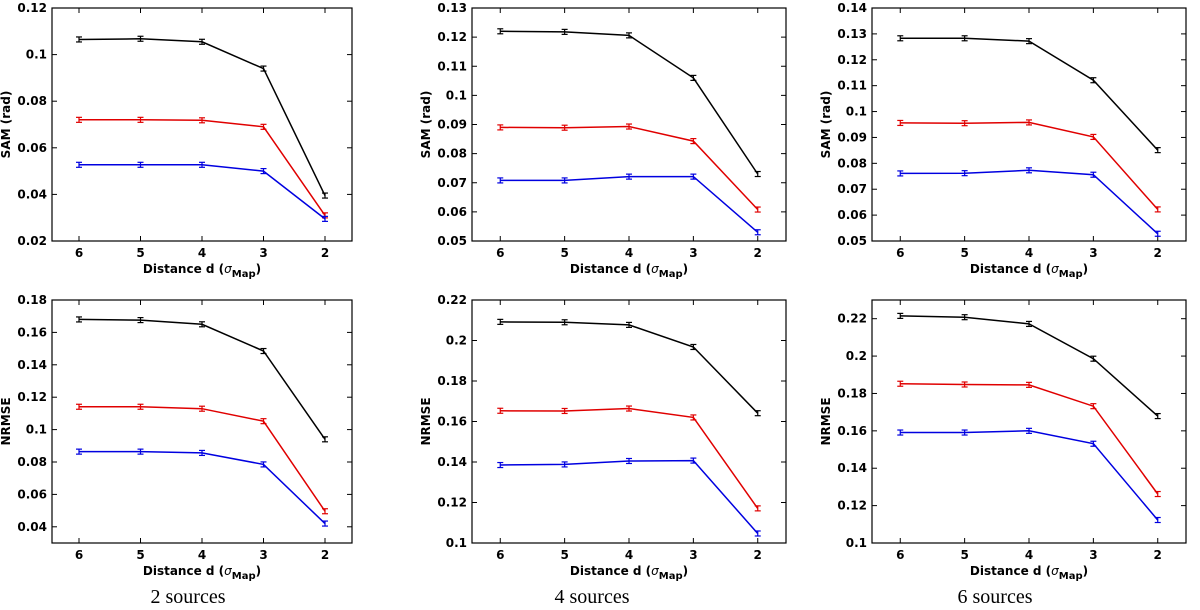 The width and height of the screenshot is (1200, 610). I want to click on sam-6-sources-ytick-label: 0.09, so click(852, 137).